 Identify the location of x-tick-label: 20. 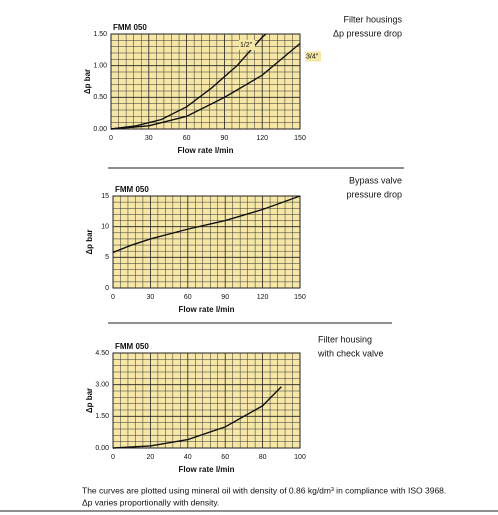
(151, 457).